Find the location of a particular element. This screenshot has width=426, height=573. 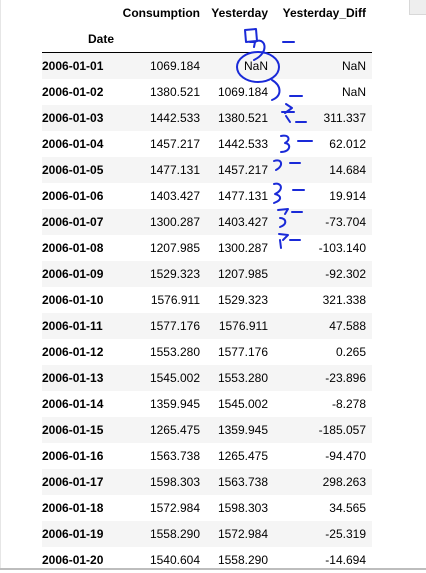

cell-consumption: 1553.280 is located at coordinates (174, 351).